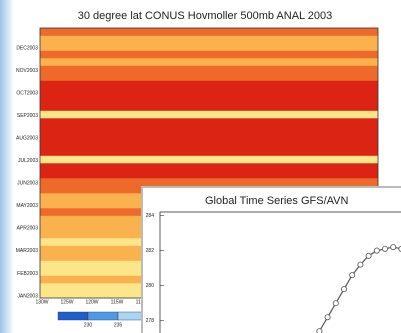 The image size is (401, 333). What do you see at coordinates (41, 302) in the screenshot?
I see `x-tick-label: 130W` at bounding box center [41, 302].